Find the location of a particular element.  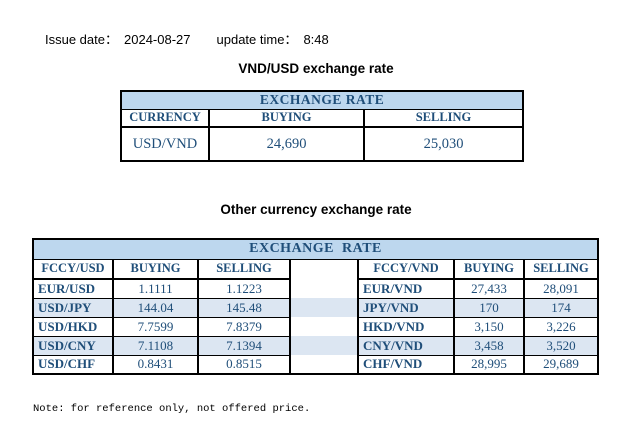

currency-pair-cell: JPY/VND is located at coordinates (406, 307).